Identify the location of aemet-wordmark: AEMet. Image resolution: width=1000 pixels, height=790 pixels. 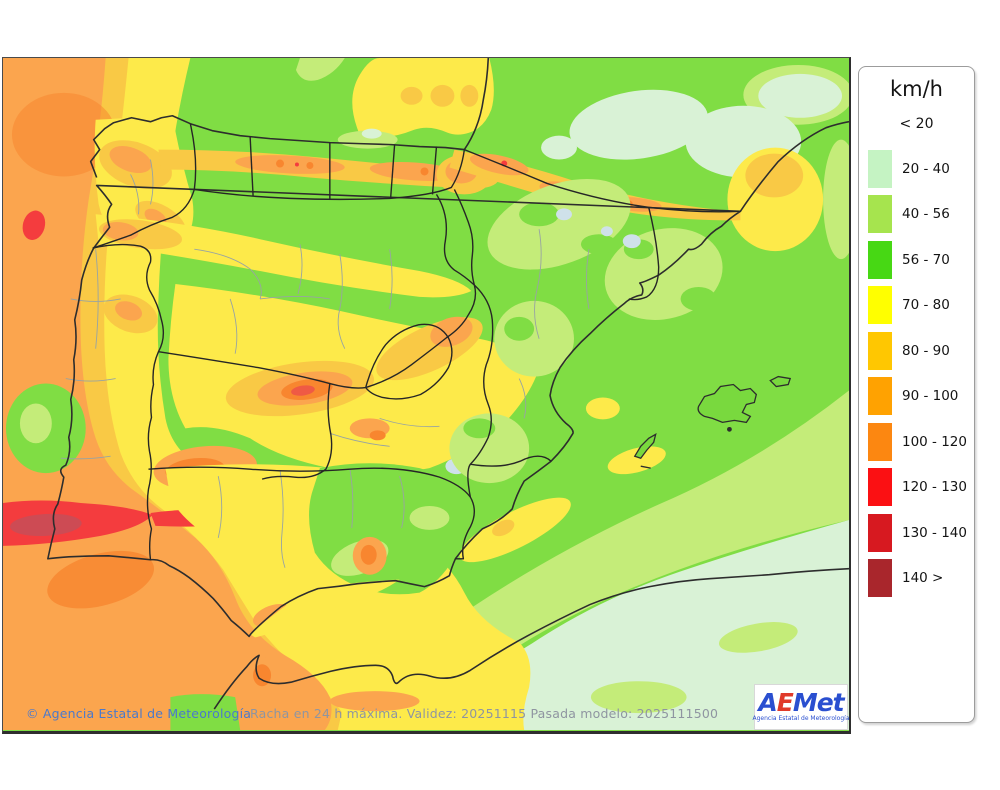
(801, 702).